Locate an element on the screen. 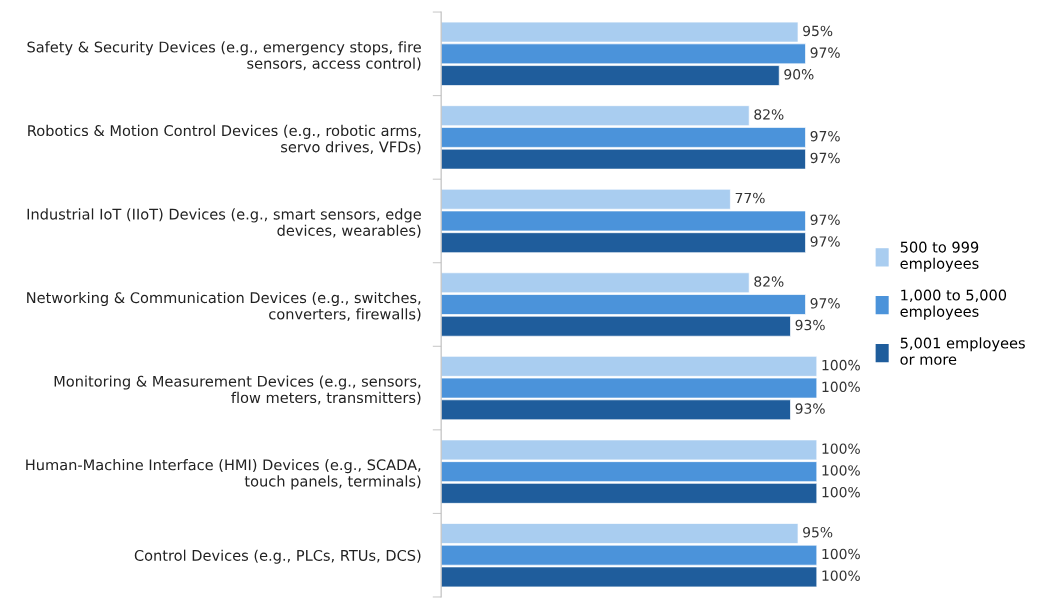 The image size is (1038, 603). legend-label: 5,001 employees or more is located at coordinates (962, 351).